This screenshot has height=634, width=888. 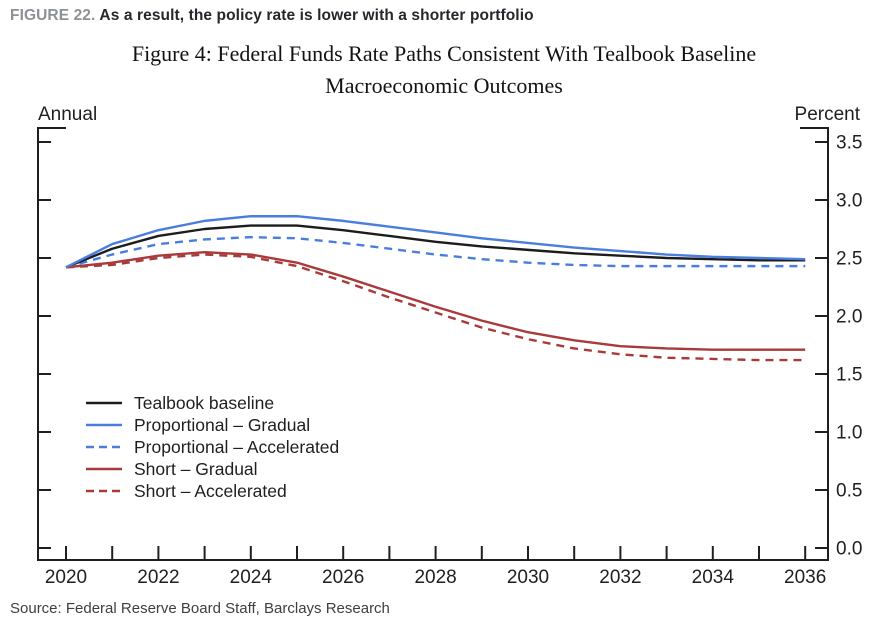 I want to click on chart-title-line2: Macroeconomic Outcomes, so click(x=444, y=85).